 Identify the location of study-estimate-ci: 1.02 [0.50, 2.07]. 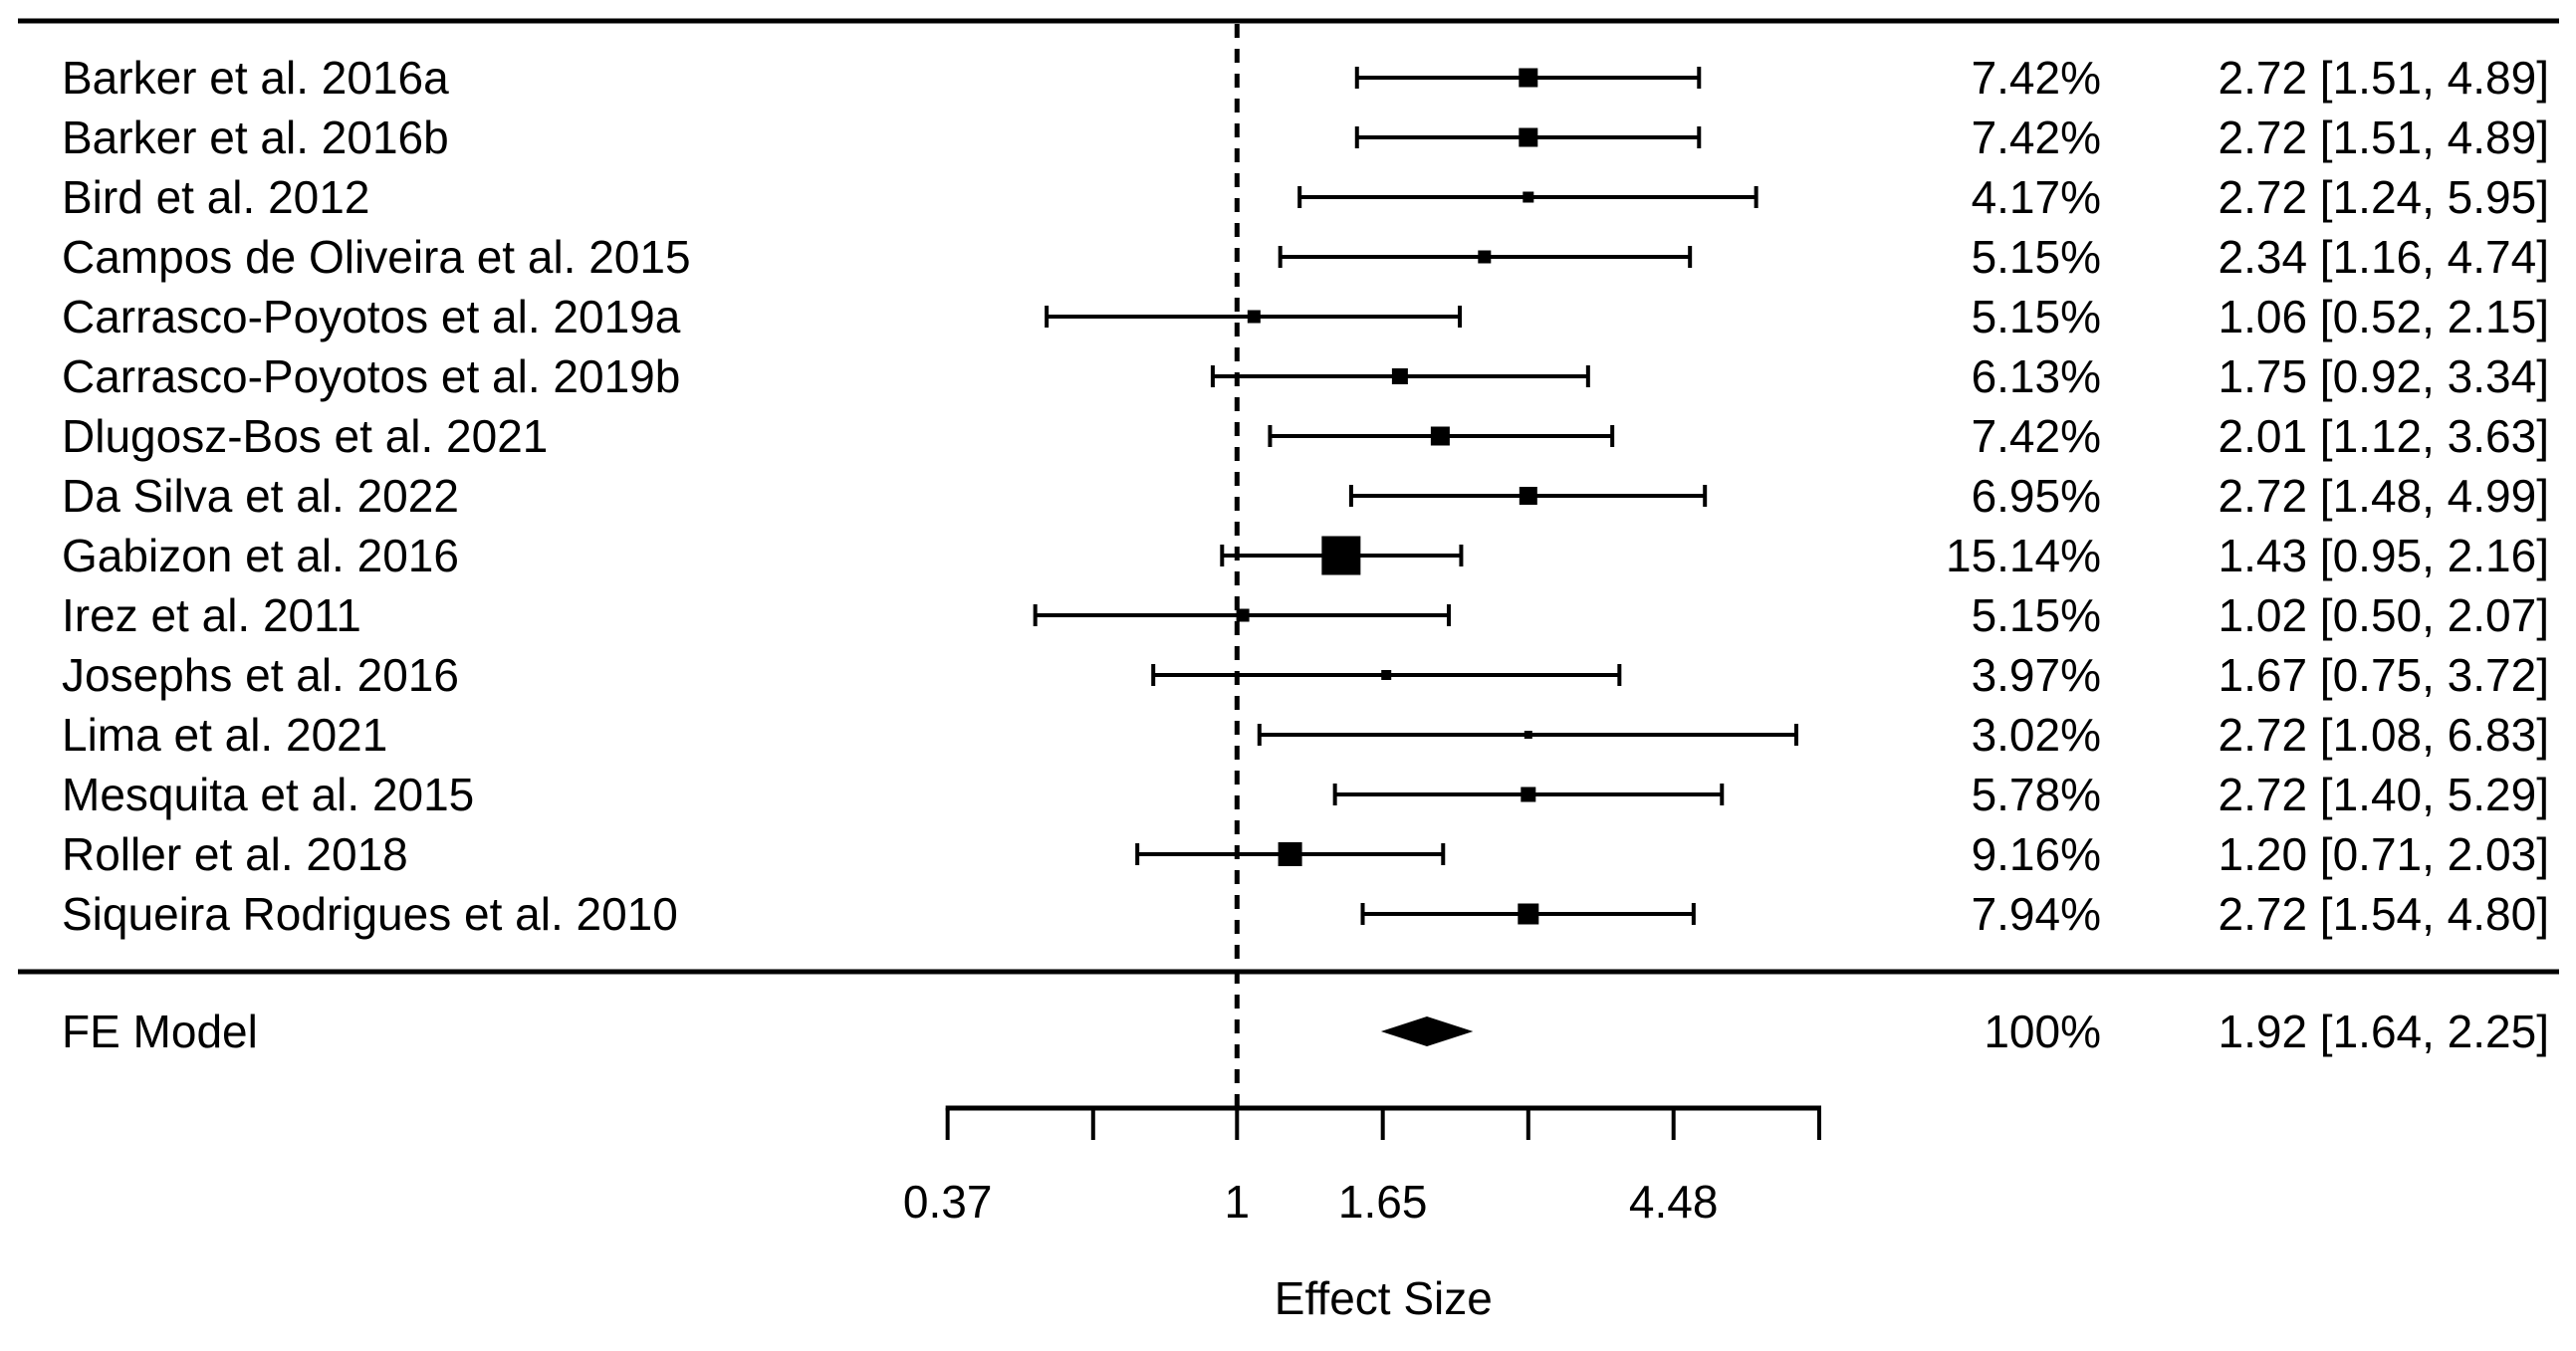
(2384, 615).